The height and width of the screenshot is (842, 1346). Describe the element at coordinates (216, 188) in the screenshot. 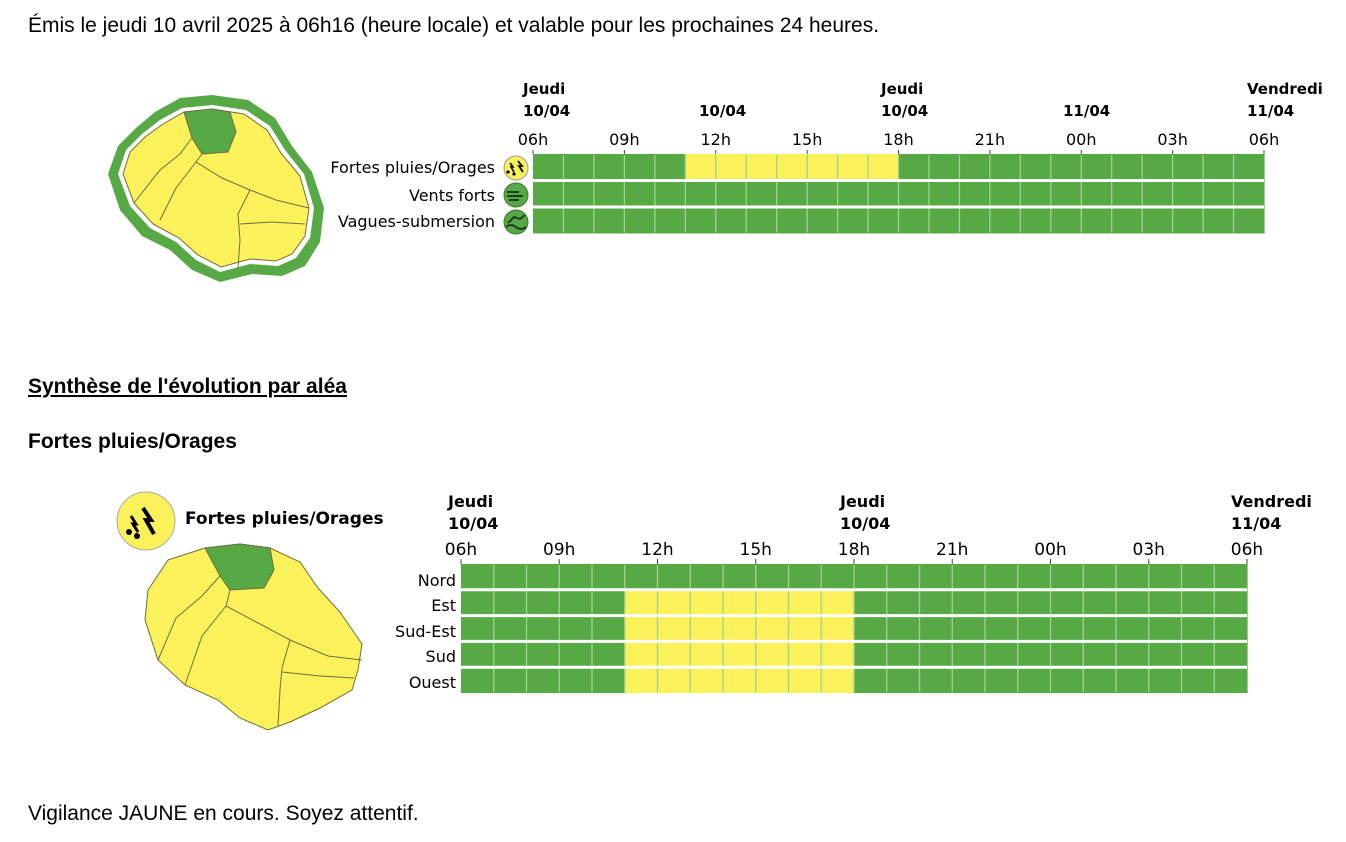

I see `island-land` at that location.